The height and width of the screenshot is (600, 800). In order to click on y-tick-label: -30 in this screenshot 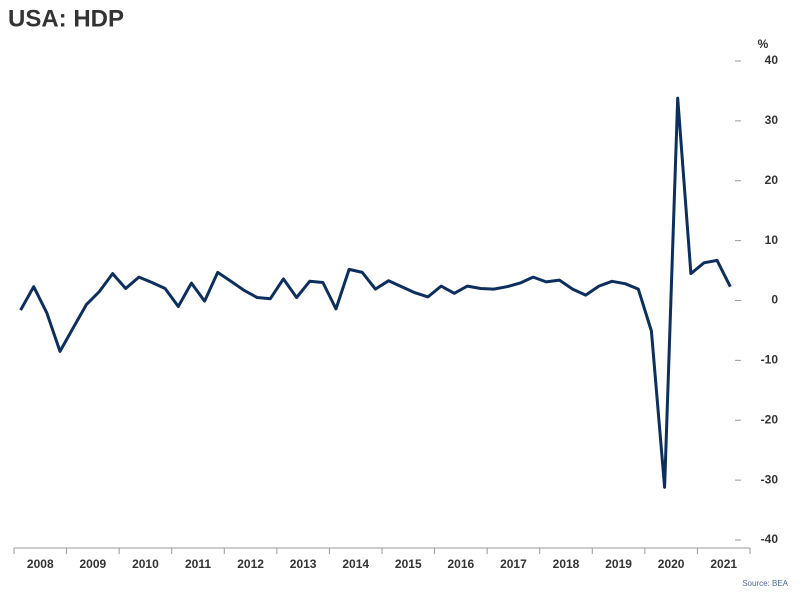, I will do `click(770, 479)`.